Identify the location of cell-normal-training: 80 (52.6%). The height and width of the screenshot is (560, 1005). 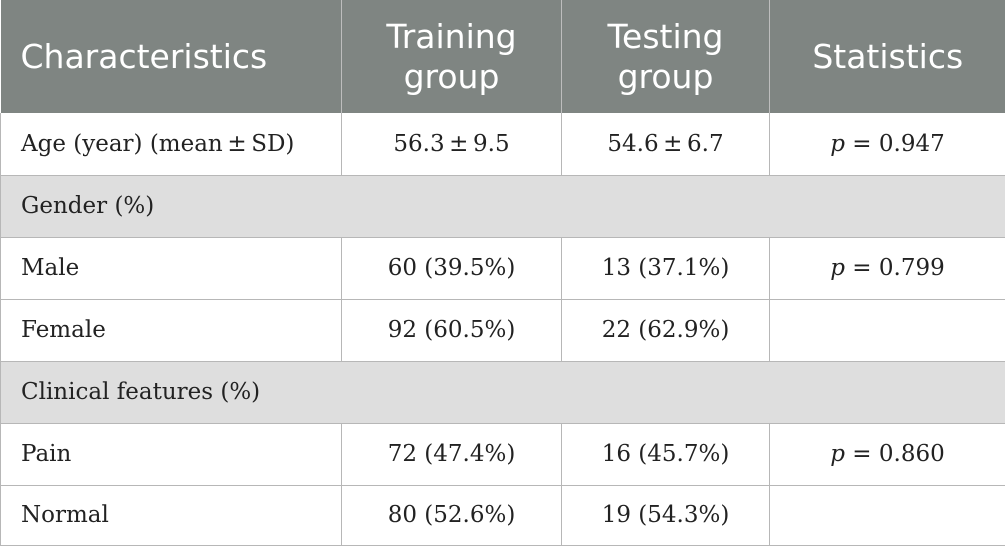
(451, 515).